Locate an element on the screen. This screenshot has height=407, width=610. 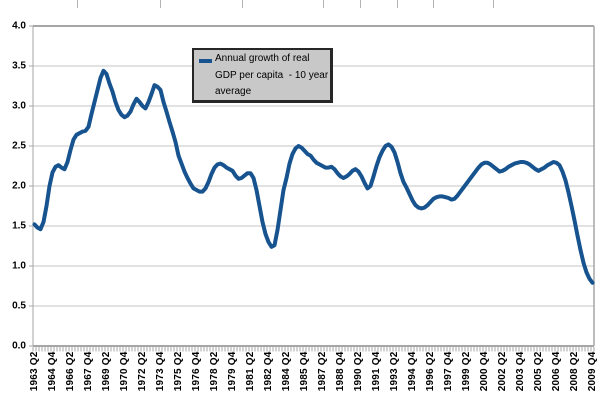
x-tick-label: 1963 Q2 is located at coordinates (34, 371).